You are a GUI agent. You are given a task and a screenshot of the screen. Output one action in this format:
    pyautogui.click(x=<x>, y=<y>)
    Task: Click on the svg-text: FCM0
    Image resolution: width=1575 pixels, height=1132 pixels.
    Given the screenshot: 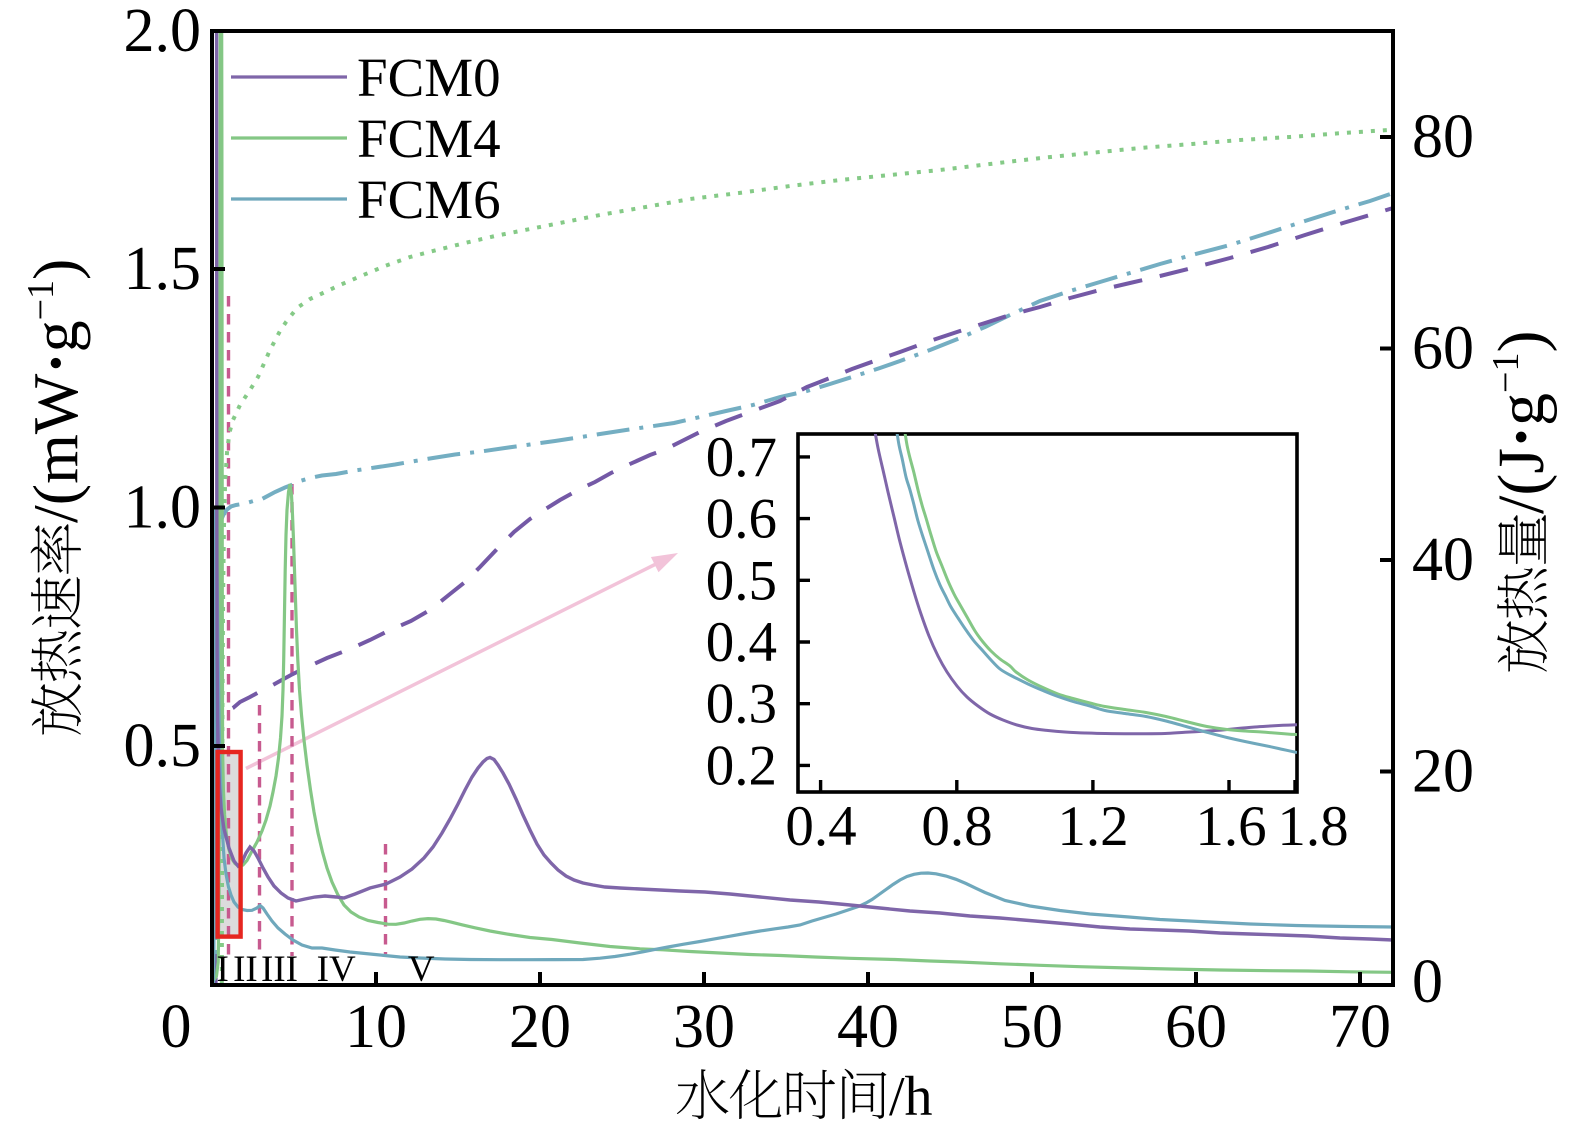 What is the action you would take?
    pyautogui.click(x=429, y=77)
    